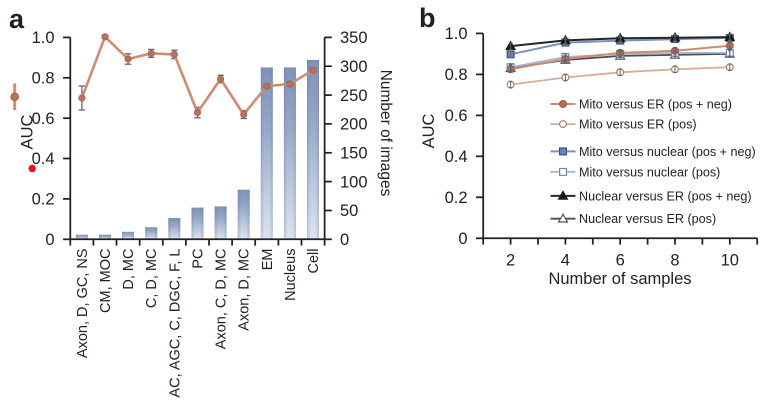 This screenshot has height=420, width=766. I want to click on svg-text: 300, so click(354, 67).